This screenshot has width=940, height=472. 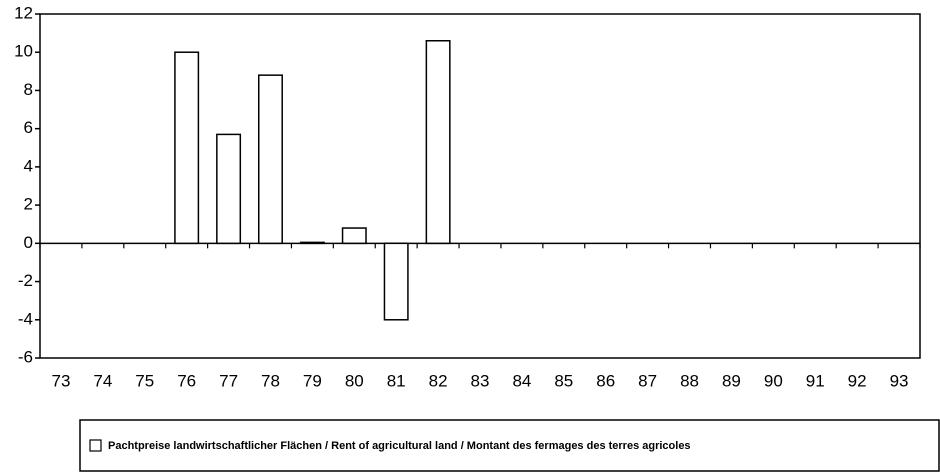 I want to click on legend-box, so click(x=509, y=445).